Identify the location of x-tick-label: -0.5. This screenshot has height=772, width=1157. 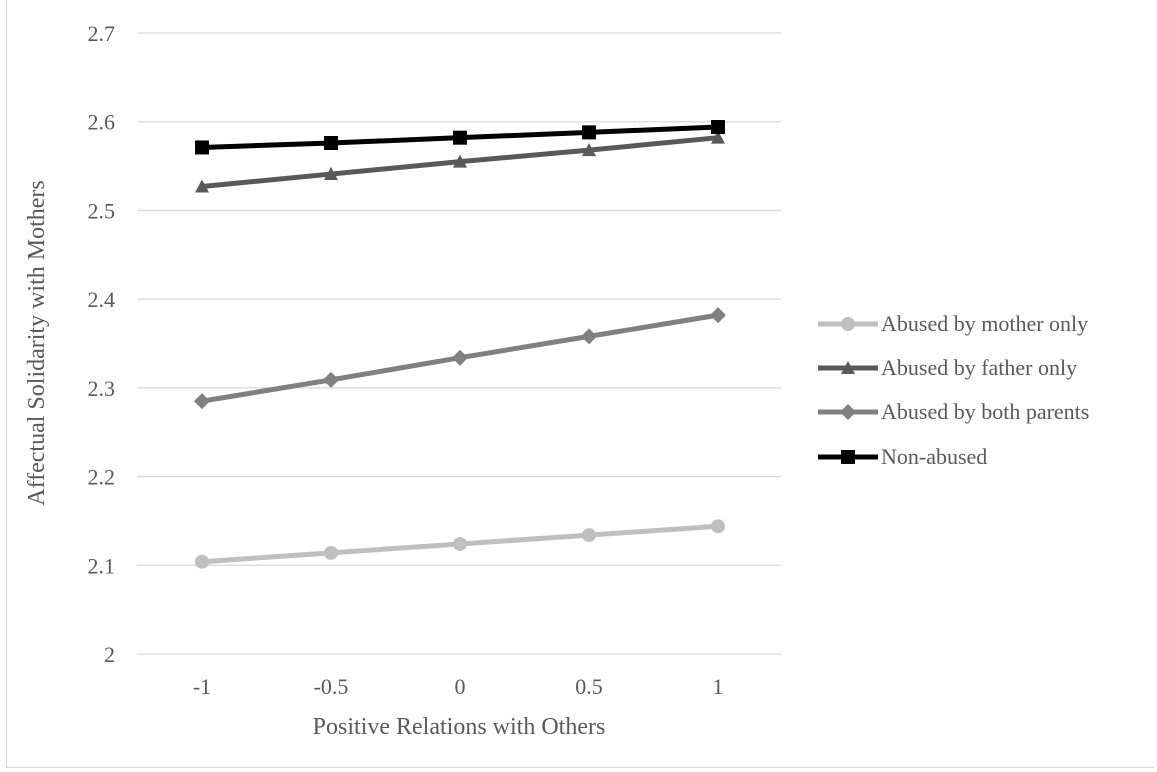
(331, 686).